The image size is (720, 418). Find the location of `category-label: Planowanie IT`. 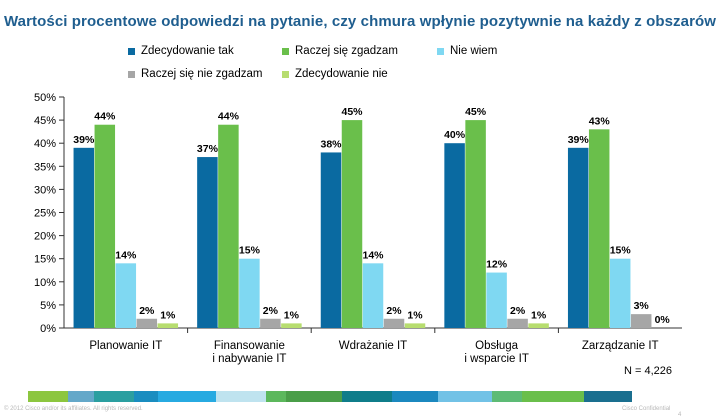

category-label: Planowanie IT is located at coordinates (125, 346).